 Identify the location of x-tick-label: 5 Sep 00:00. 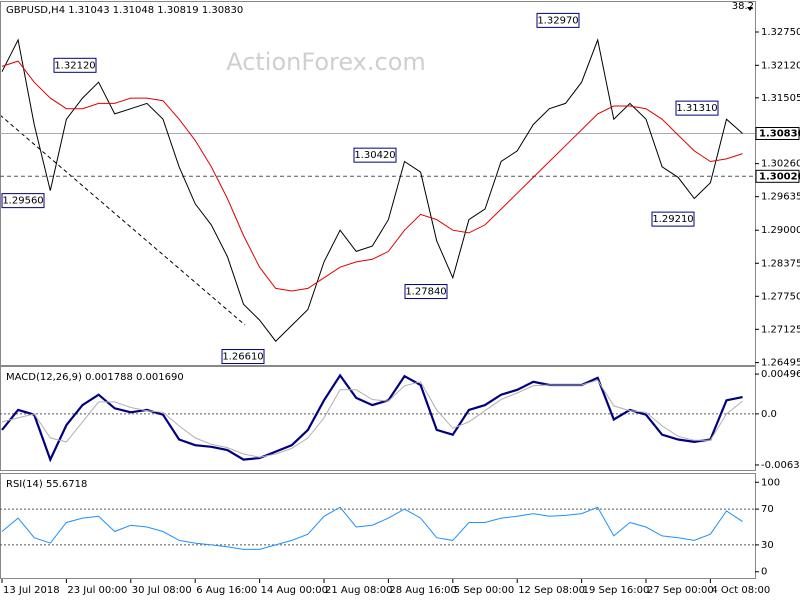
(484, 590).